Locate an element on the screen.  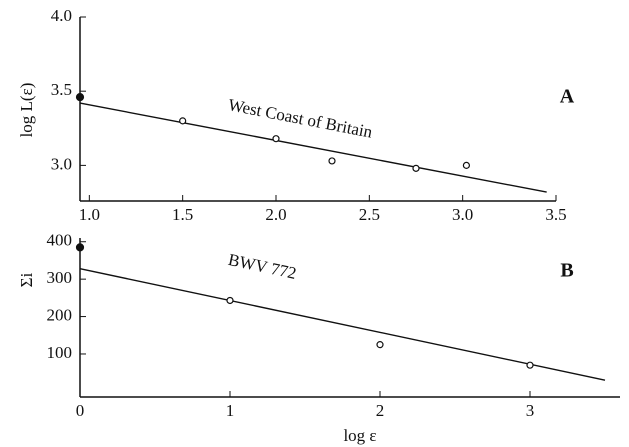
x-axis-label: log ε is located at coordinates (359, 435).